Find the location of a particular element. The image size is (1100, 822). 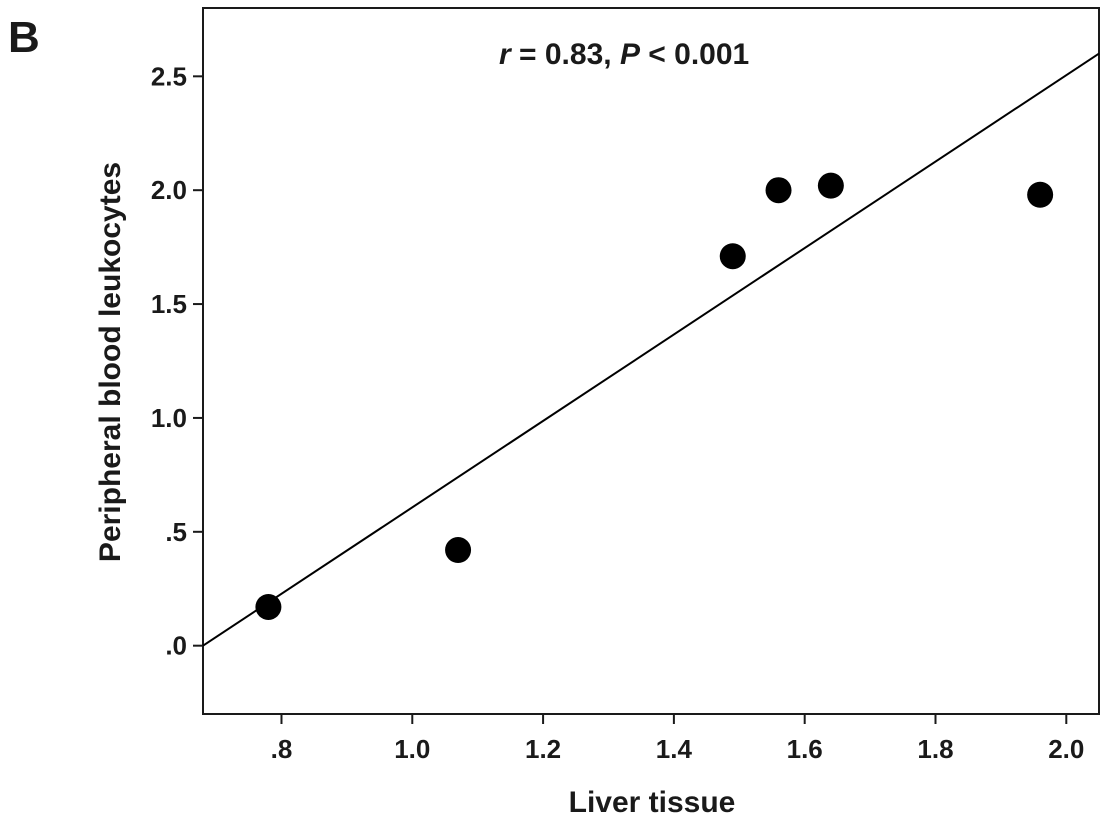

x-tick-label: 1.4 is located at coordinates (674, 749).